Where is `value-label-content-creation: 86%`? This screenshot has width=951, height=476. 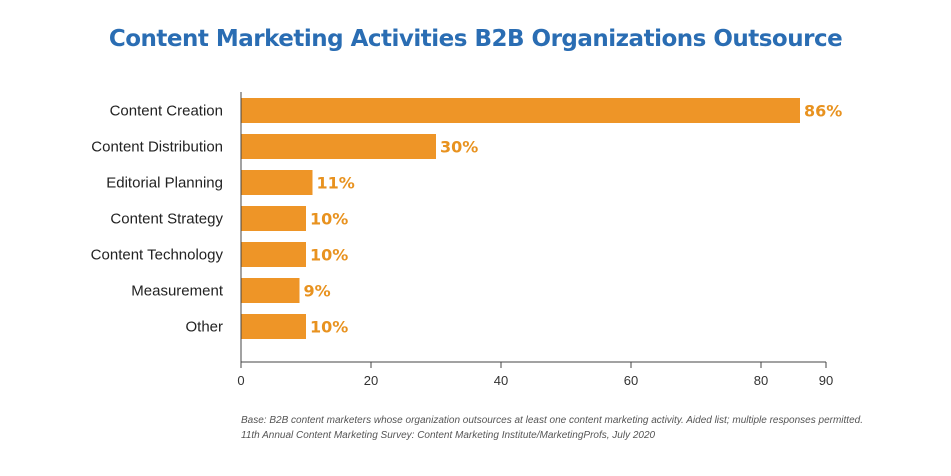
value-label-content-creation: 86% is located at coordinates (823, 111).